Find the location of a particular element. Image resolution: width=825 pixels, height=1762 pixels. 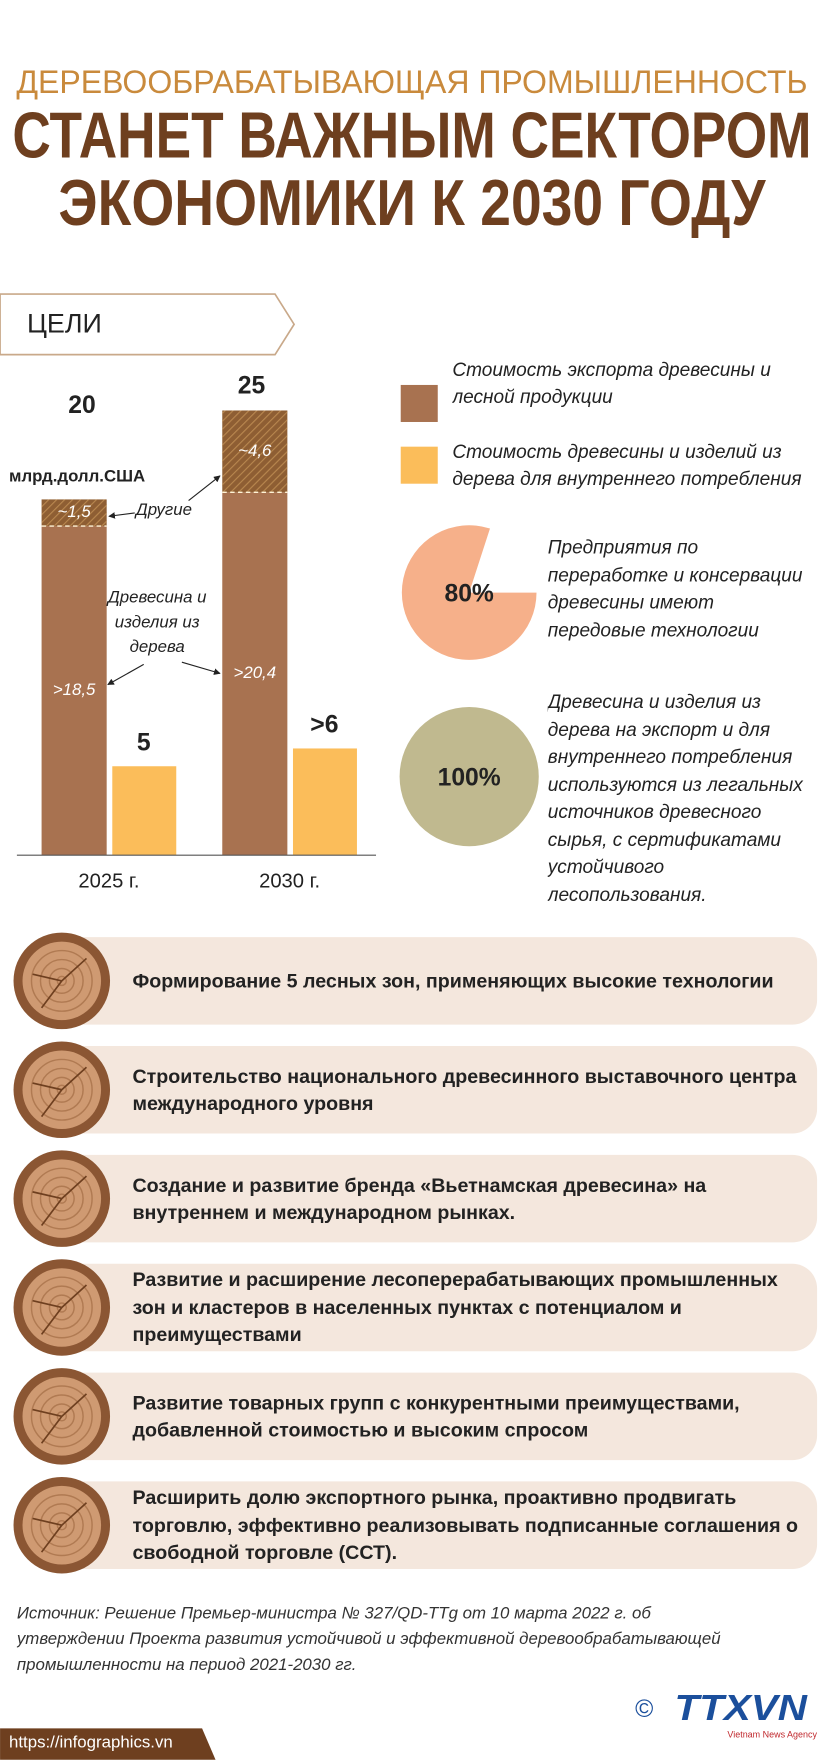

series-annotation: Древесина и изделия из дерева is located at coordinates (157, 622).